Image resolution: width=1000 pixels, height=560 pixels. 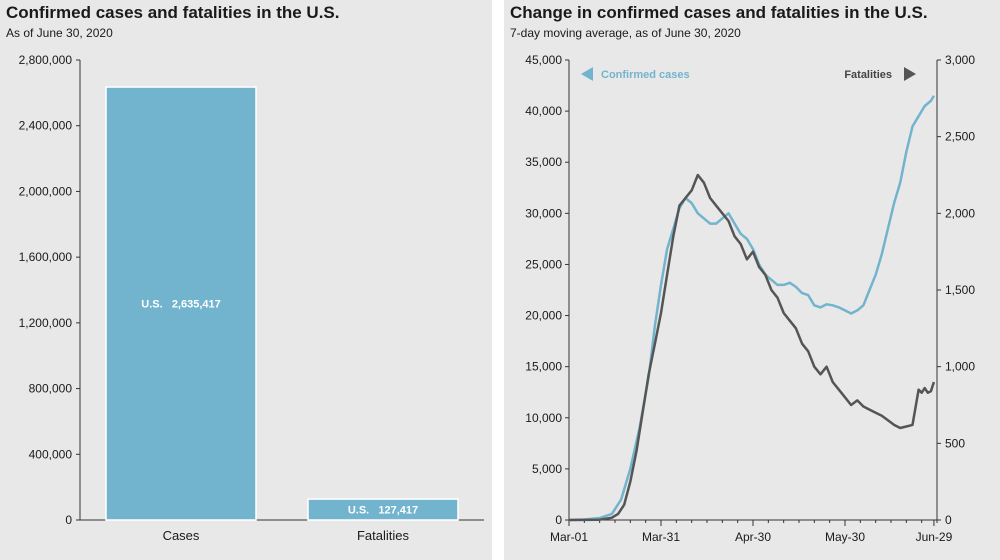 I want to click on x-tick-label: Mar-01, so click(x=569, y=537).